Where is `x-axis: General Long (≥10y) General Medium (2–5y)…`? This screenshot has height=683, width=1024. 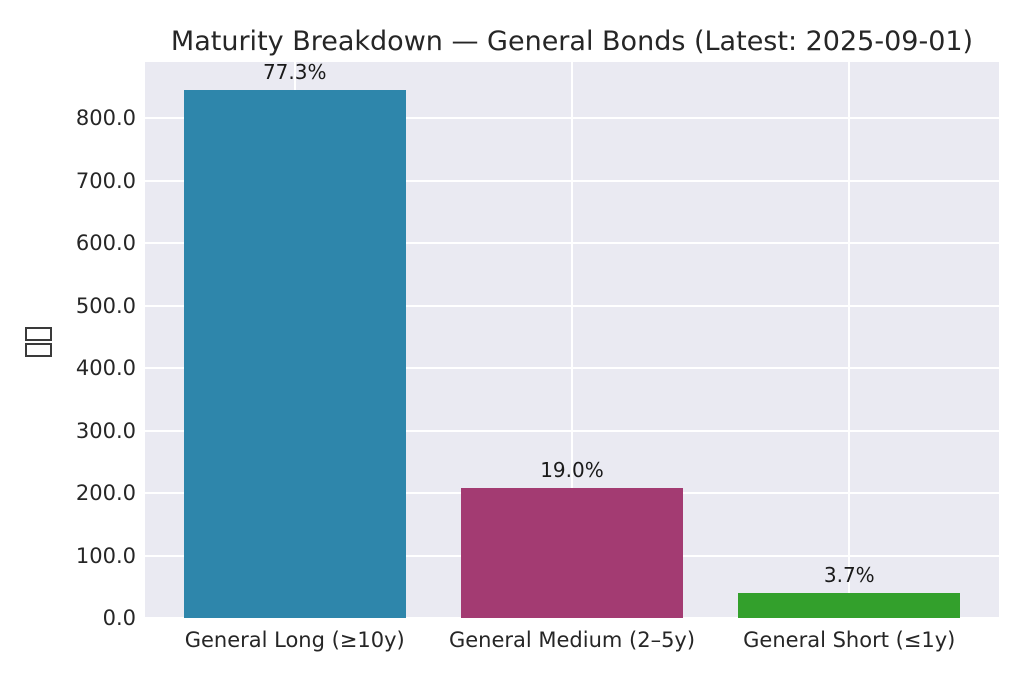
x-axis: General Long (≥10y) General Medium (2–5y)… is located at coordinates (572, 644).